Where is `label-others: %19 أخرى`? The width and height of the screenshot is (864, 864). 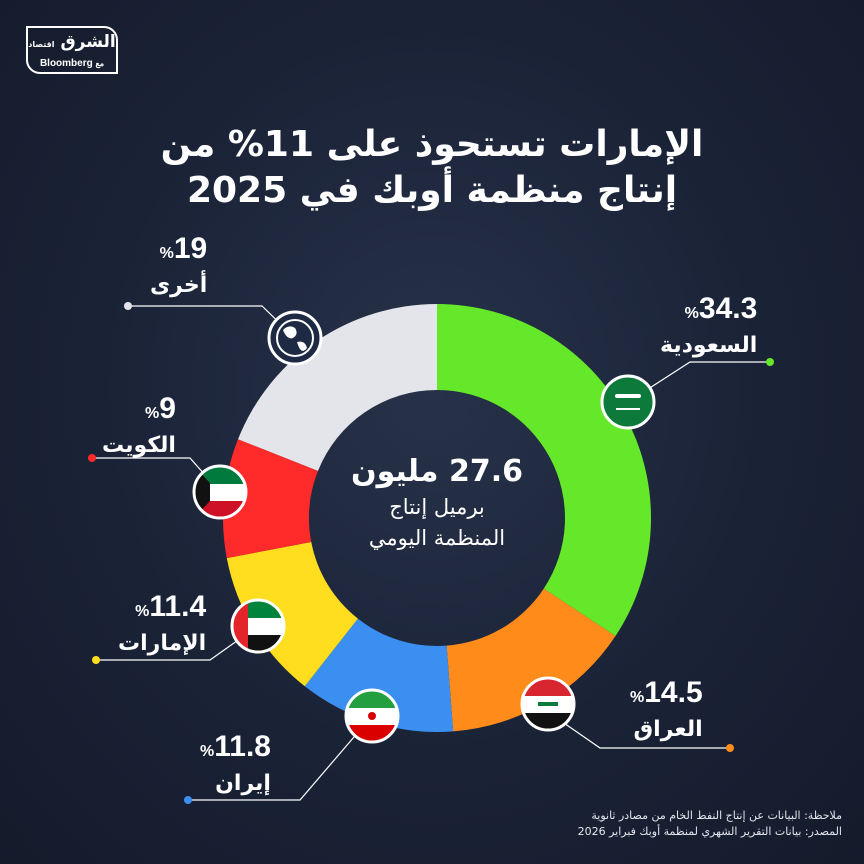 label-others: %19 أخرى is located at coordinates (178, 266).